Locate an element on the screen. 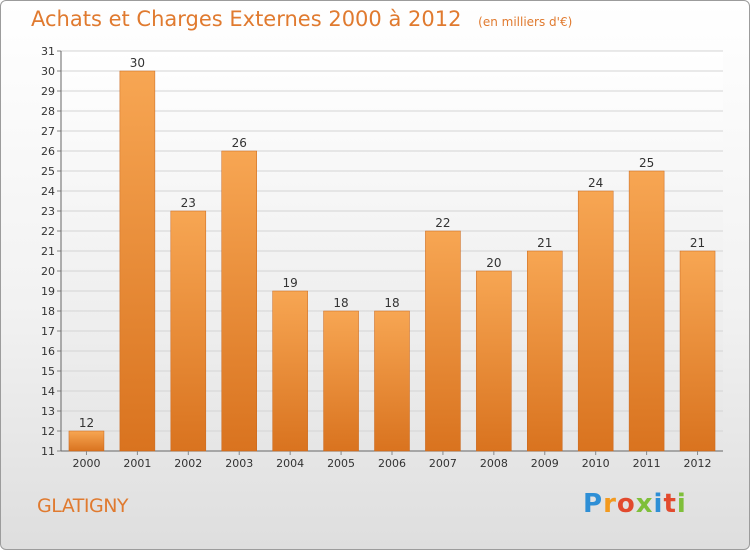 The height and width of the screenshot is (550, 750). bar-value-label: 19 is located at coordinates (290, 283).